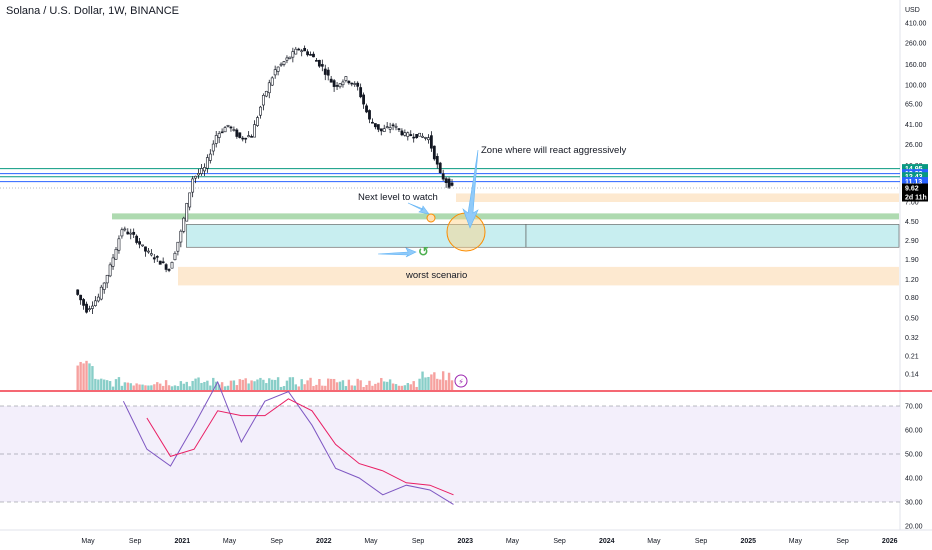 This screenshot has height=550, width=932. Describe the element at coordinates (914, 479) in the screenshot. I see `rsi-tick-label: 40.00` at that location.